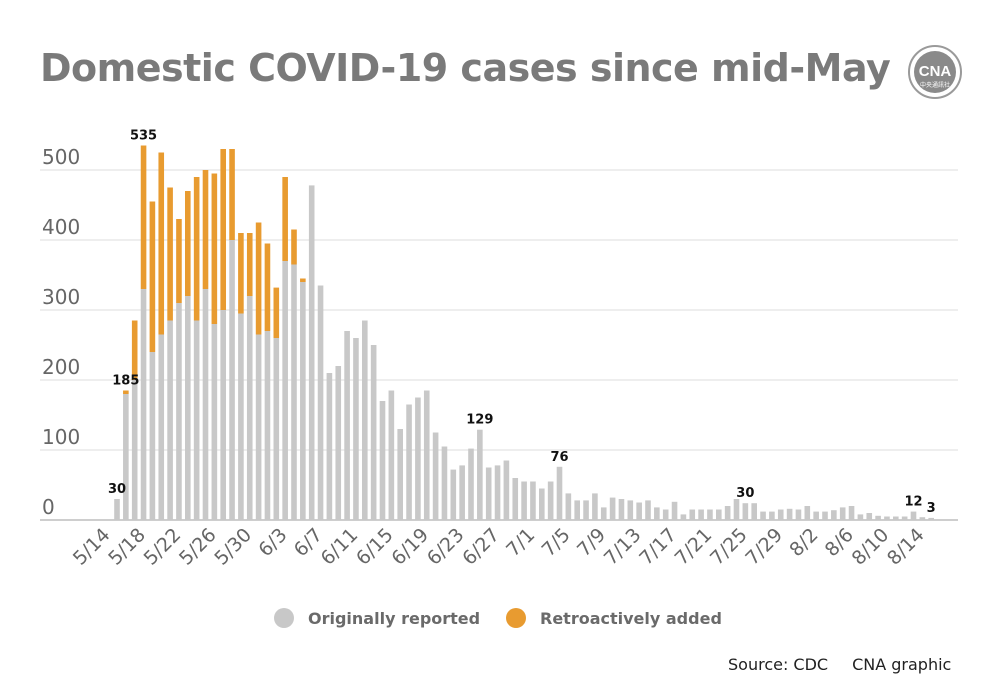 The image size is (996, 689). Describe the element at coordinates (272, 542) in the screenshot. I see `x-tick-label: 6/3` at that location.